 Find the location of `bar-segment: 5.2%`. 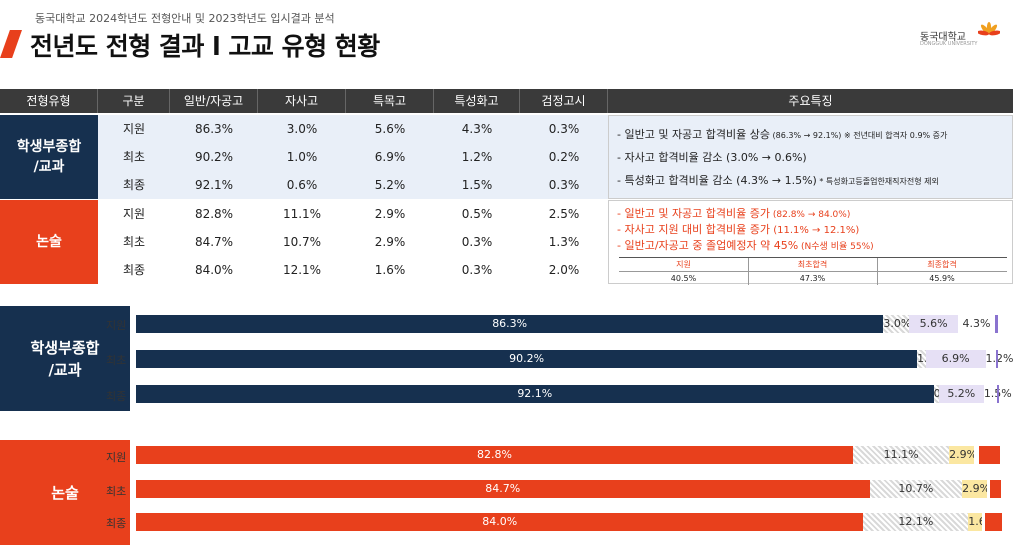

bar-segment: 5.2% is located at coordinates (961, 394).